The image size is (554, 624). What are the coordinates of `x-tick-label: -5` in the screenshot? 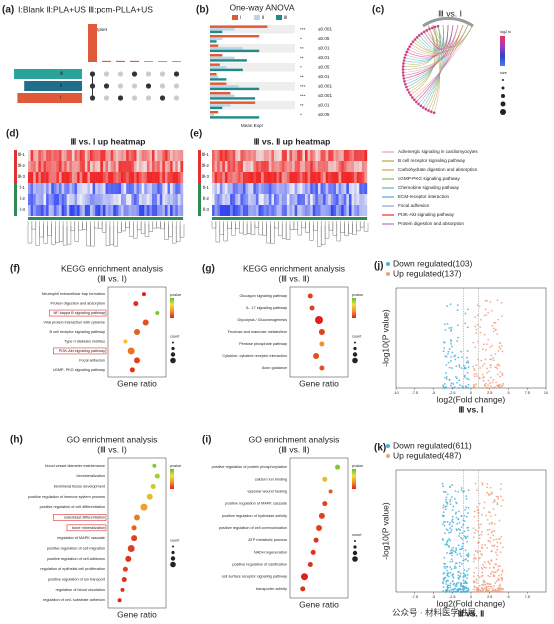 It's located at (433, 597).